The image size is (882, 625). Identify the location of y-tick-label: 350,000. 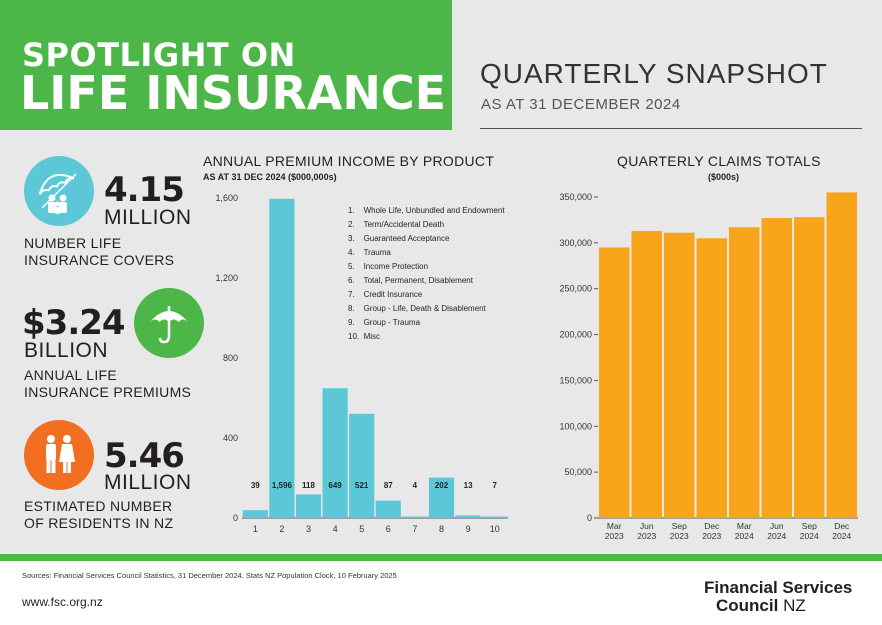
(575, 197).